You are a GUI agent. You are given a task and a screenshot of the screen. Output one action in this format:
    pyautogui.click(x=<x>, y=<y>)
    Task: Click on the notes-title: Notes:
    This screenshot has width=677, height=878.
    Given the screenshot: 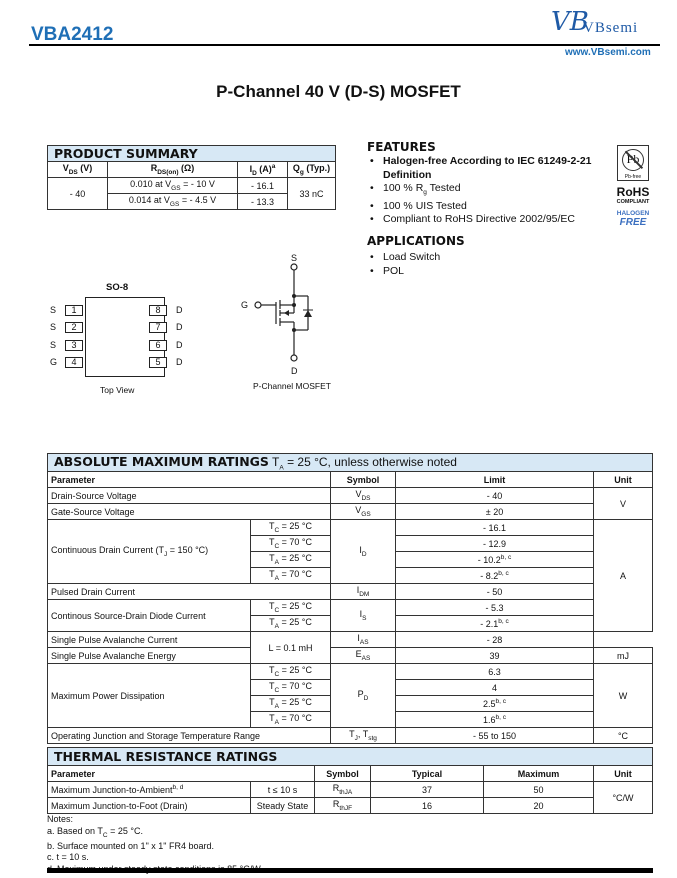 What is the action you would take?
    pyautogui.click(x=60, y=819)
    